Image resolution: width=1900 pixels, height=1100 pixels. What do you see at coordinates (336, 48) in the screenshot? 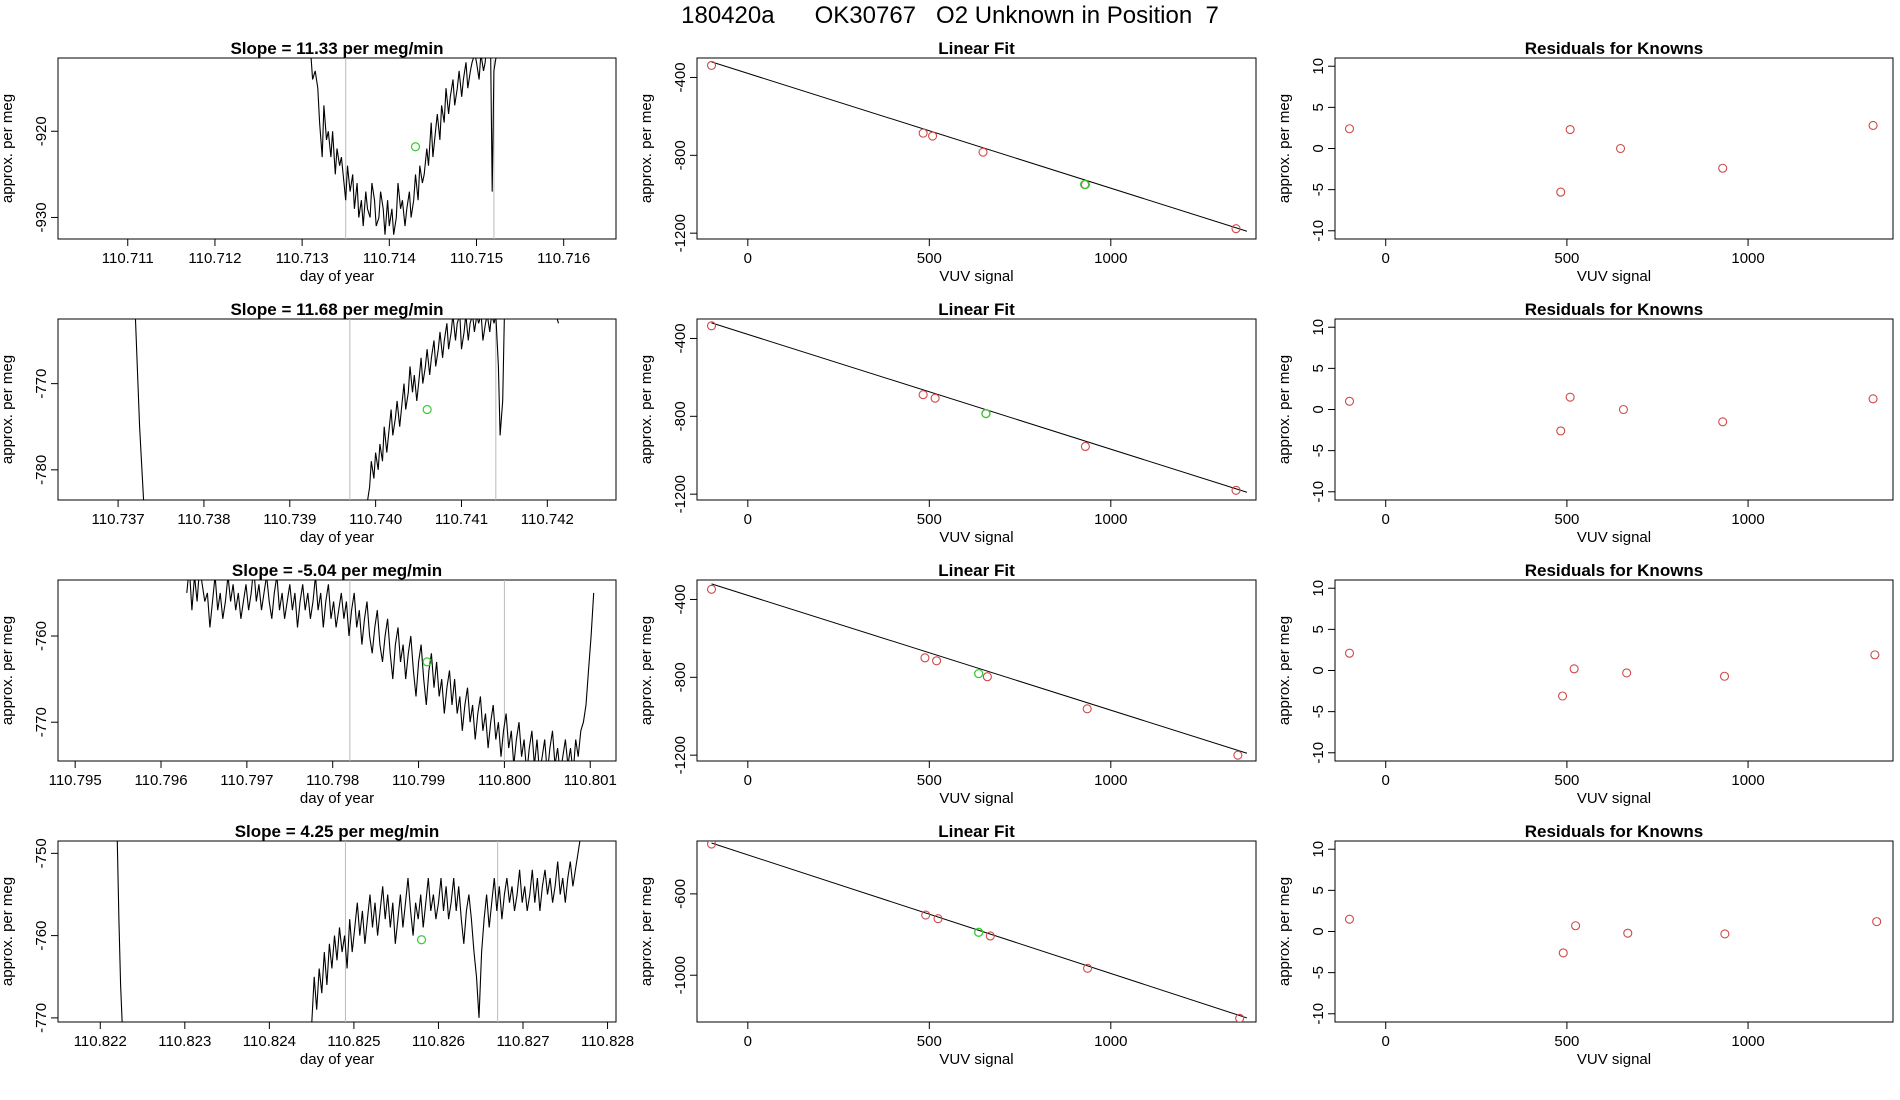
I see `panel-title: Slope = 11.33 per meg/min` at bounding box center [336, 48].